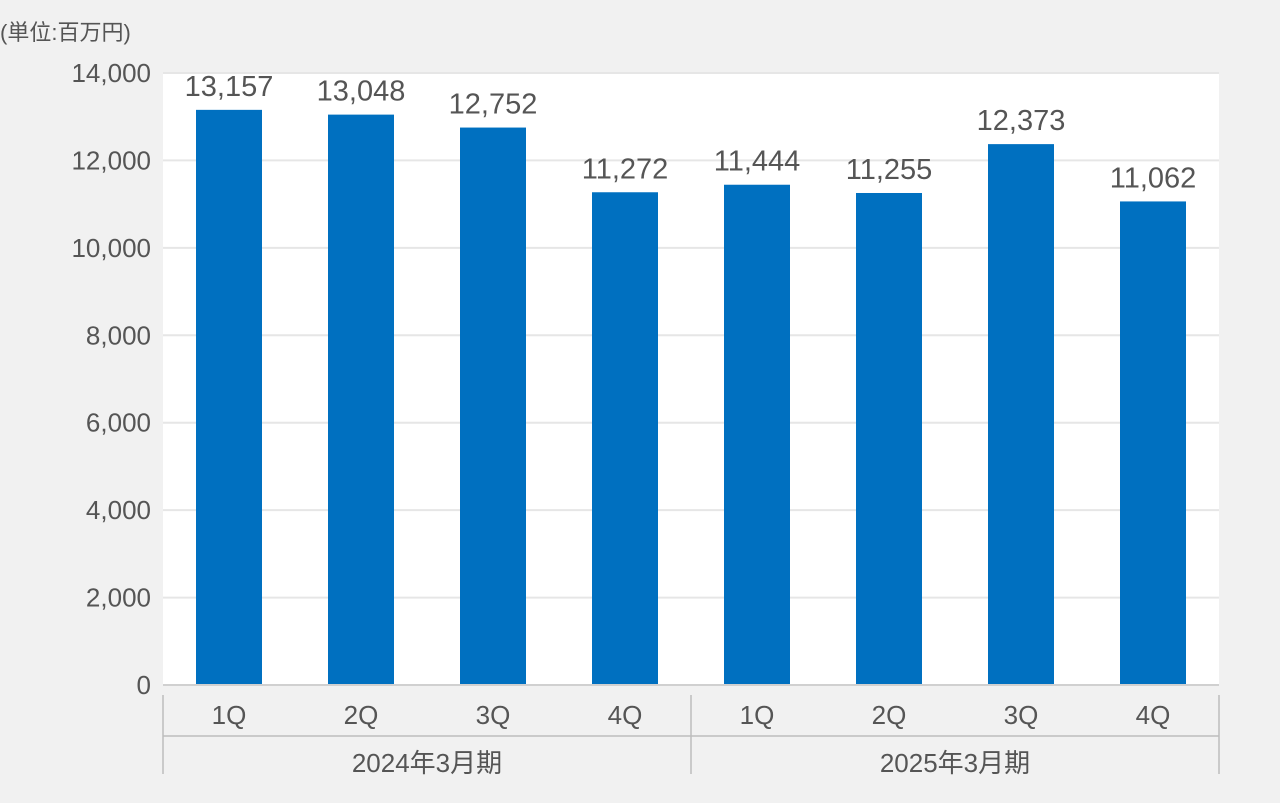 The width and height of the screenshot is (1280, 803). What do you see at coordinates (118, 423) in the screenshot?
I see `y-tick-label: 6,000` at bounding box center [118, 423].